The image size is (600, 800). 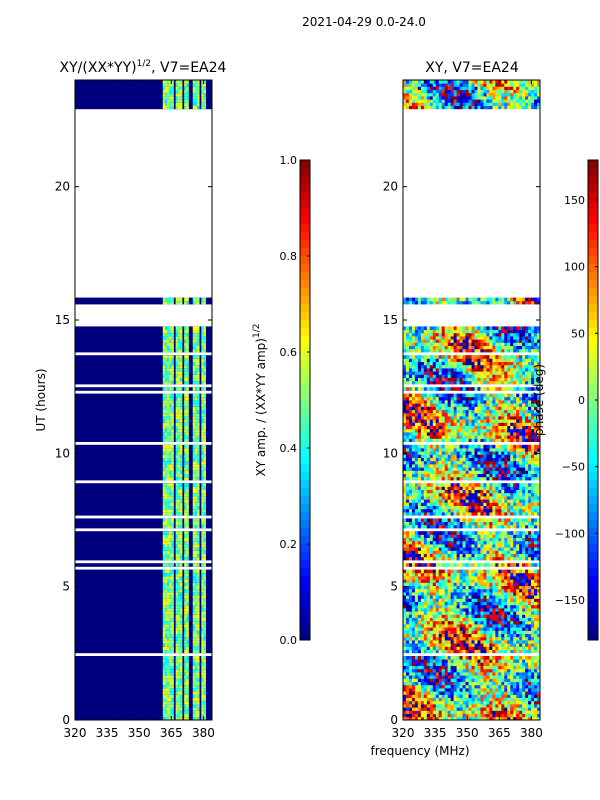 I want to click on x-tick-label: 380, so click(x=203, y=733).